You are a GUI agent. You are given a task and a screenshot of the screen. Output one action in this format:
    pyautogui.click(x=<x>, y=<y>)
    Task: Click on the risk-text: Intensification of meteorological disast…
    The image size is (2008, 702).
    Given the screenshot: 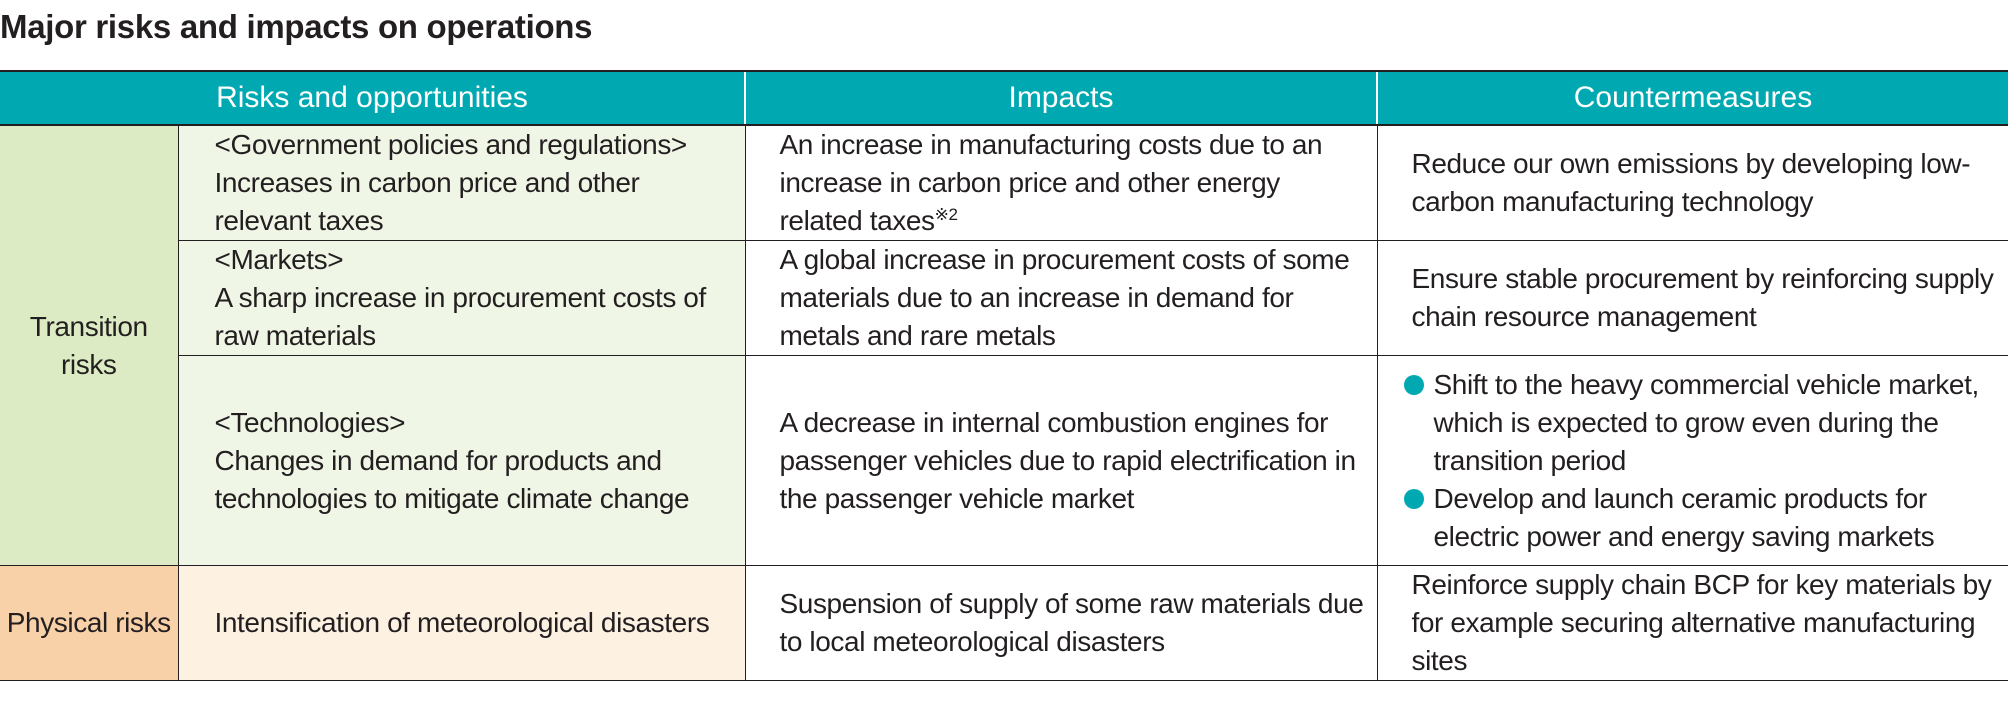 What is the action you would take?
    pyautogui.click(x=462, y=622)
    